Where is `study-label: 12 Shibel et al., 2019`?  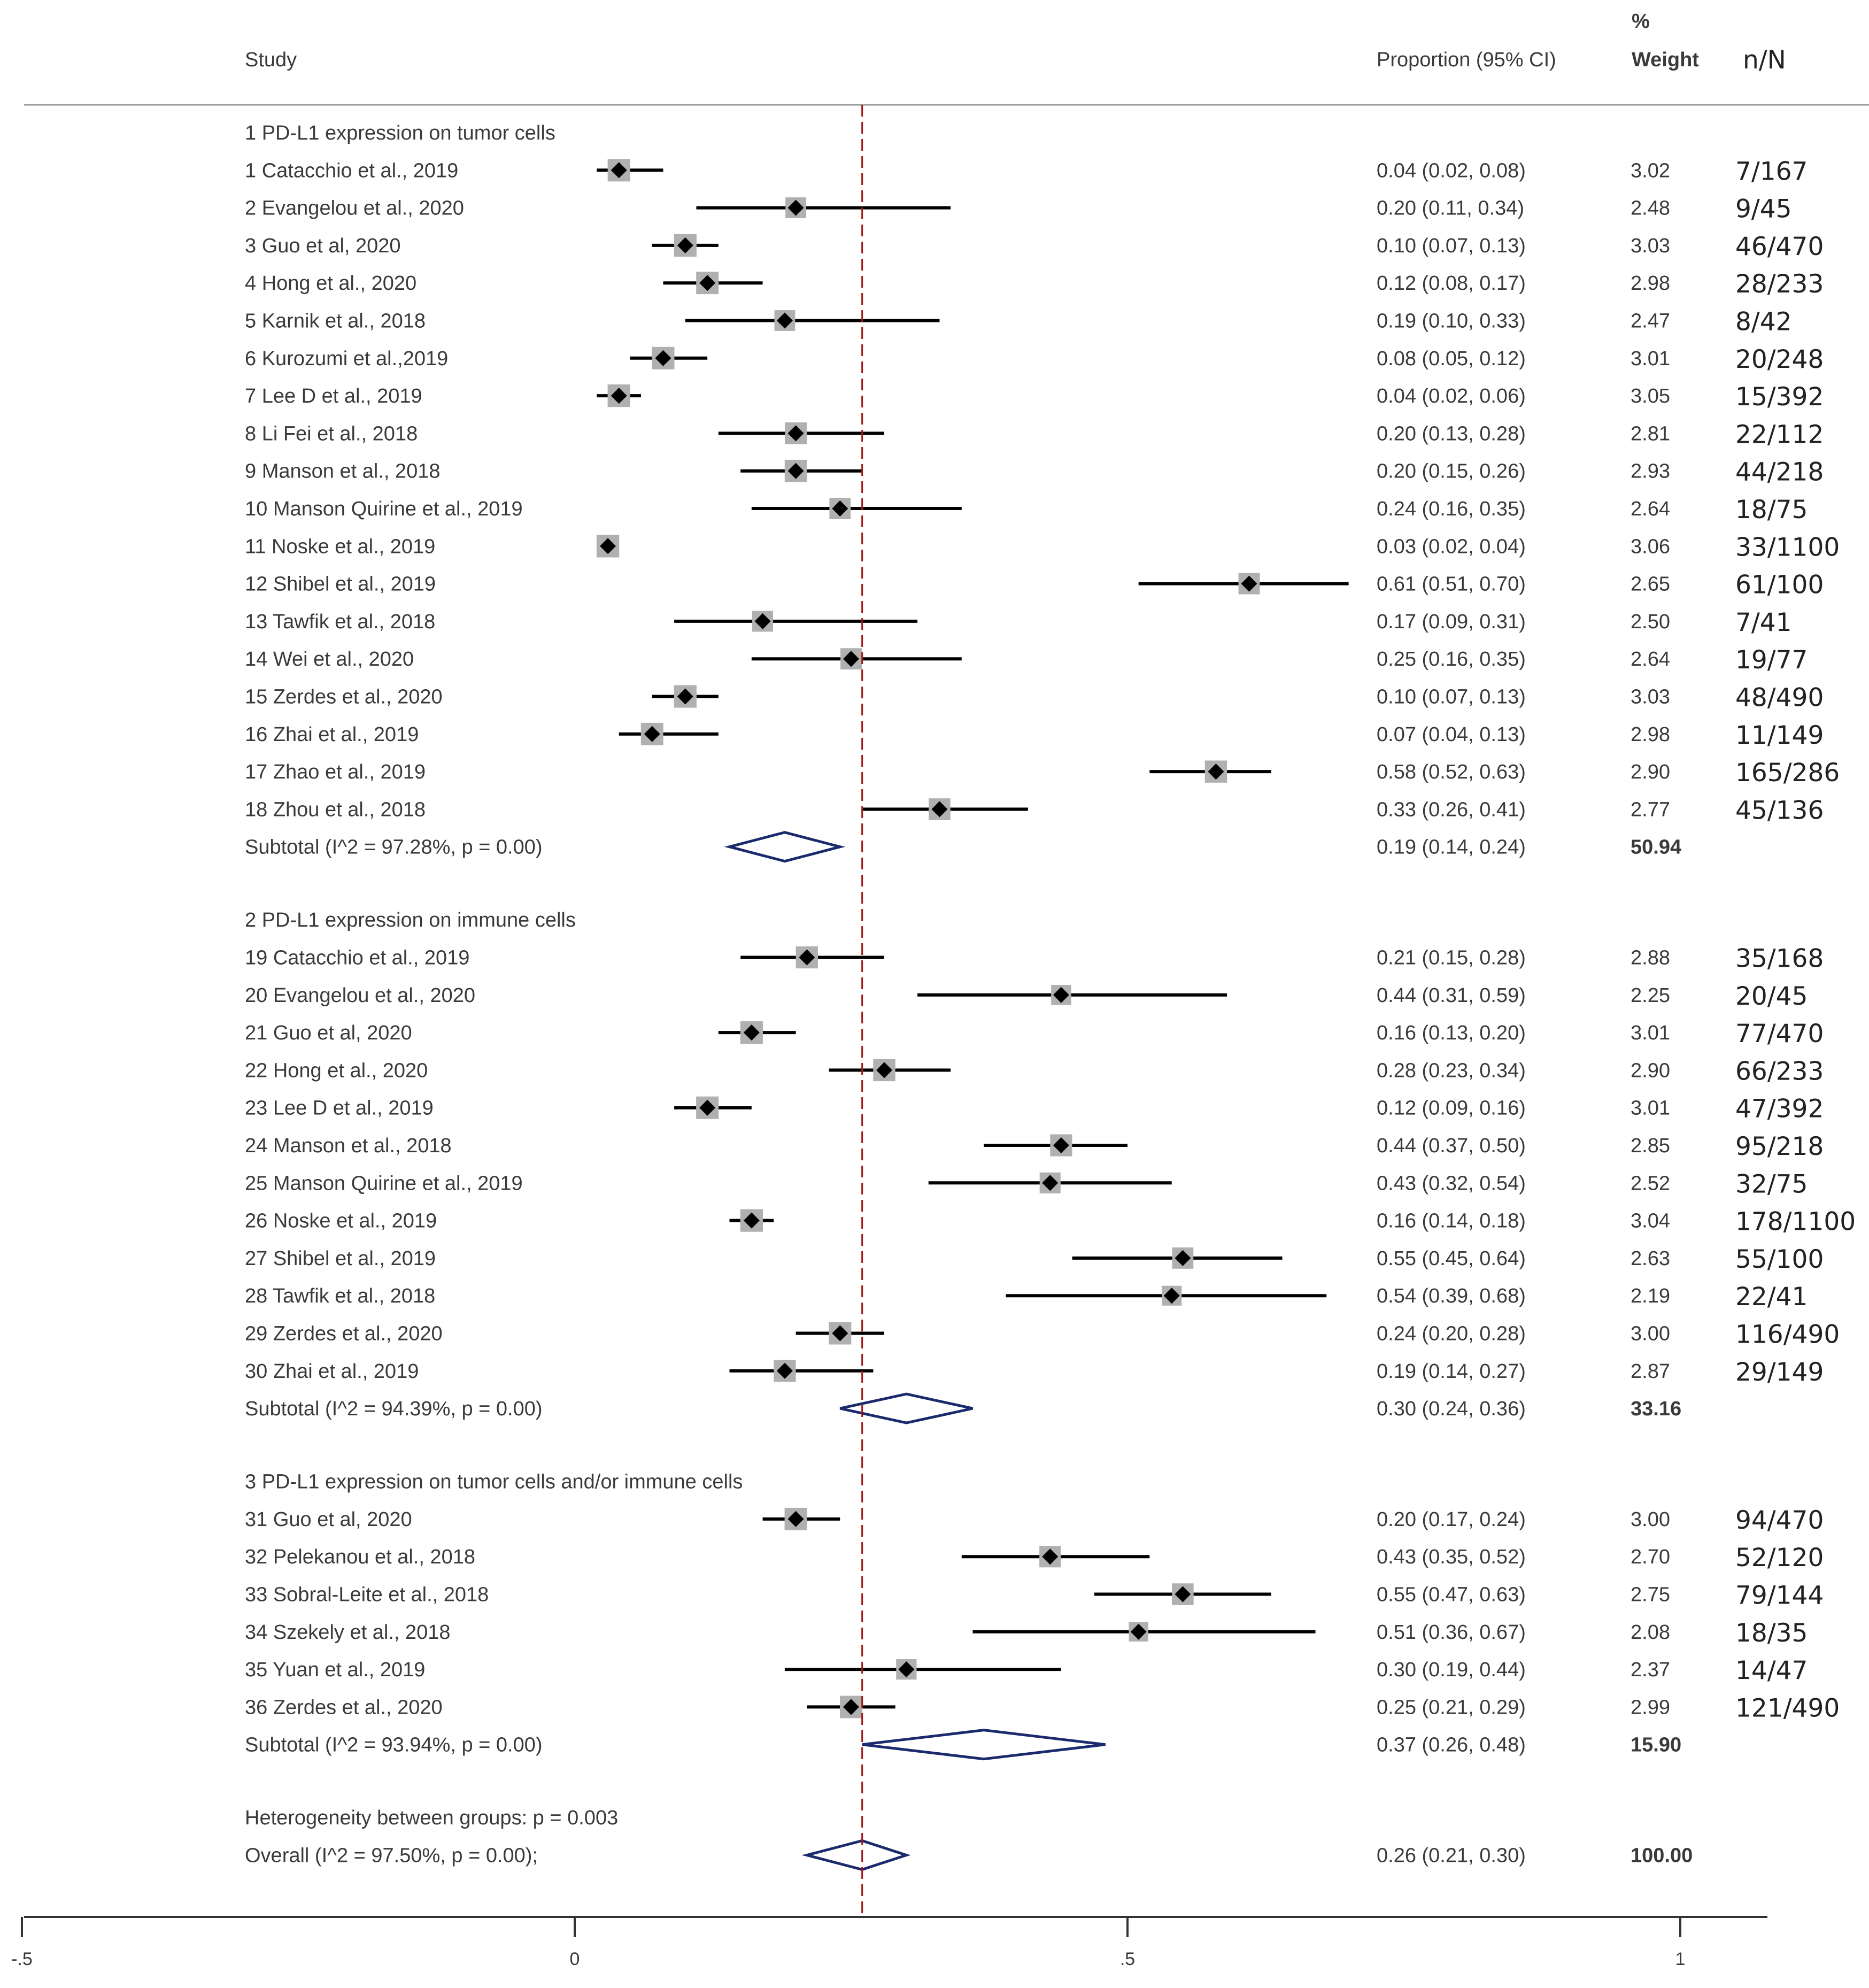
study-label: 12 Shibel et al., 2019 is located at coordinates (341, 584).